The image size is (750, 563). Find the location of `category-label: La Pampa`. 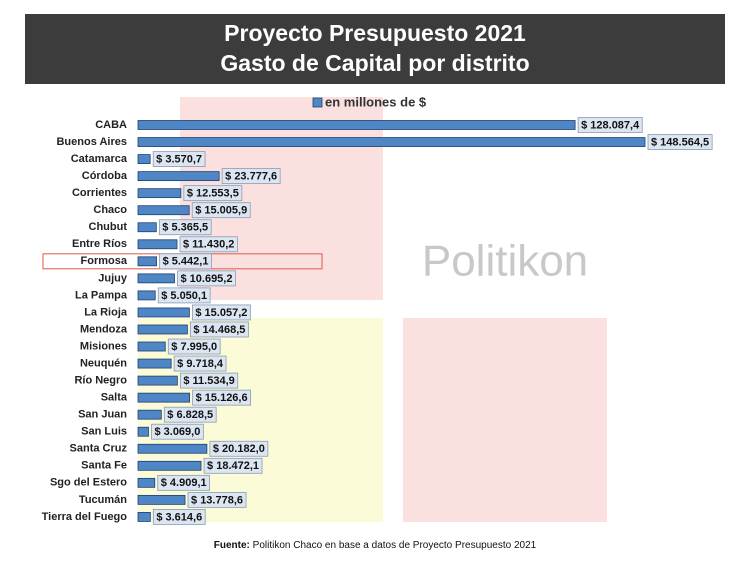

category-label: La Pampa is located at coordinates (101, 295).